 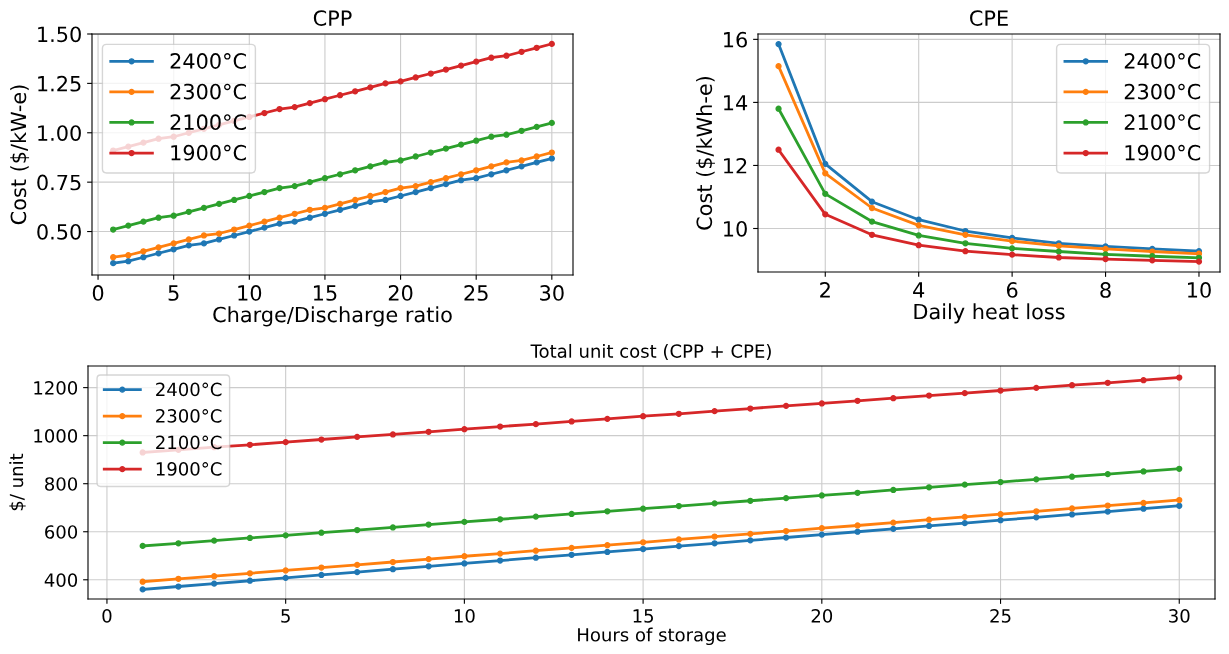 I want to click on y-tick-label: 12, so click(x=735, y=165).